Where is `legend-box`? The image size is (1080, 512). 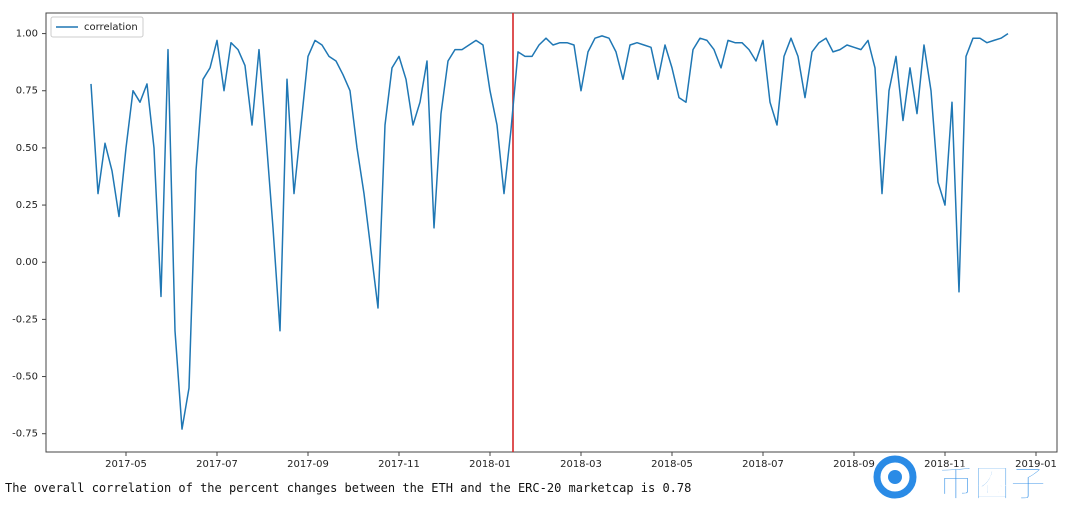
legend-box is located at coordinates (97, 27).